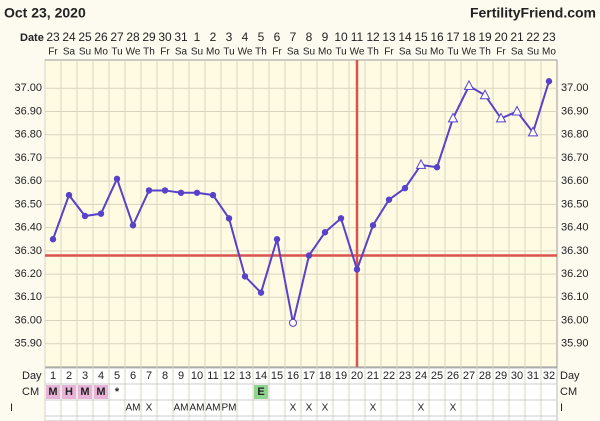  What do you see at coordinates (325, 37) in the screenshot?
I see `date-label: 9` at bounding box center [325, 37].